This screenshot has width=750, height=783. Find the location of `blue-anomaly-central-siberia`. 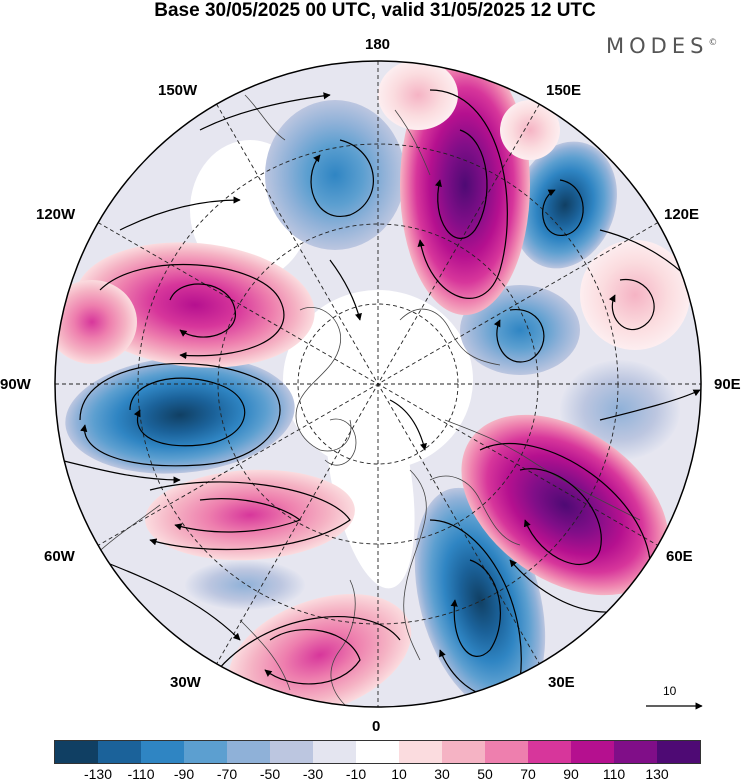

blue-anomaly-central-siberia is located at coordinates (520, 330).